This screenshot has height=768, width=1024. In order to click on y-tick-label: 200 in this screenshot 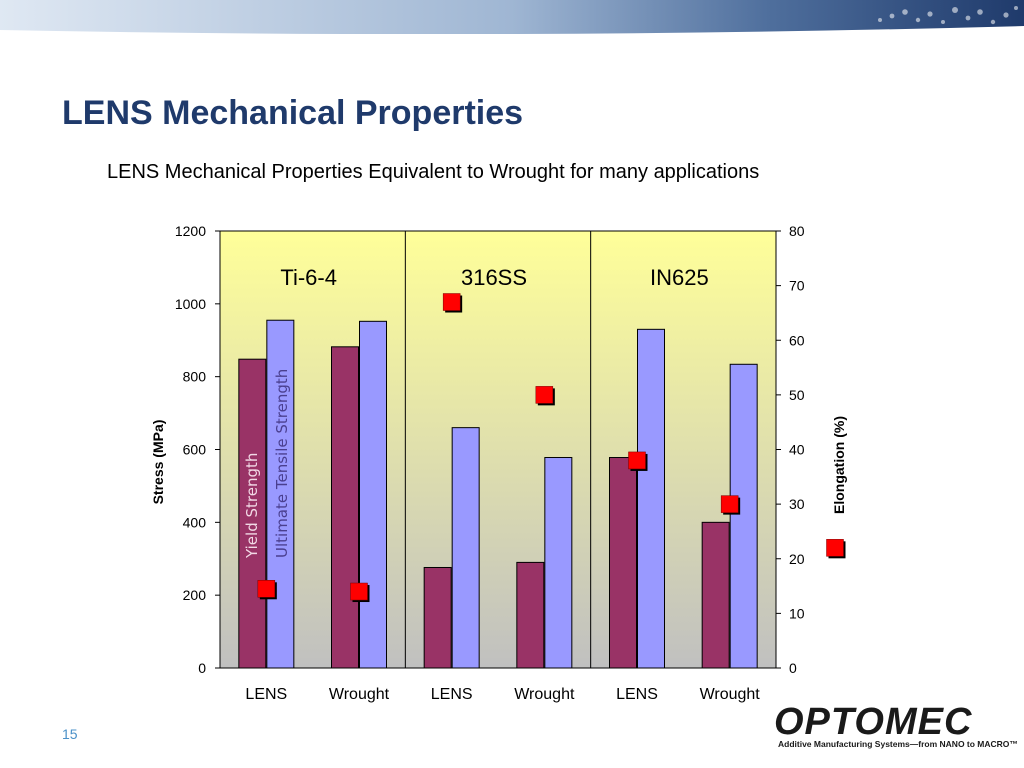, I will do `click(195, 595)`.